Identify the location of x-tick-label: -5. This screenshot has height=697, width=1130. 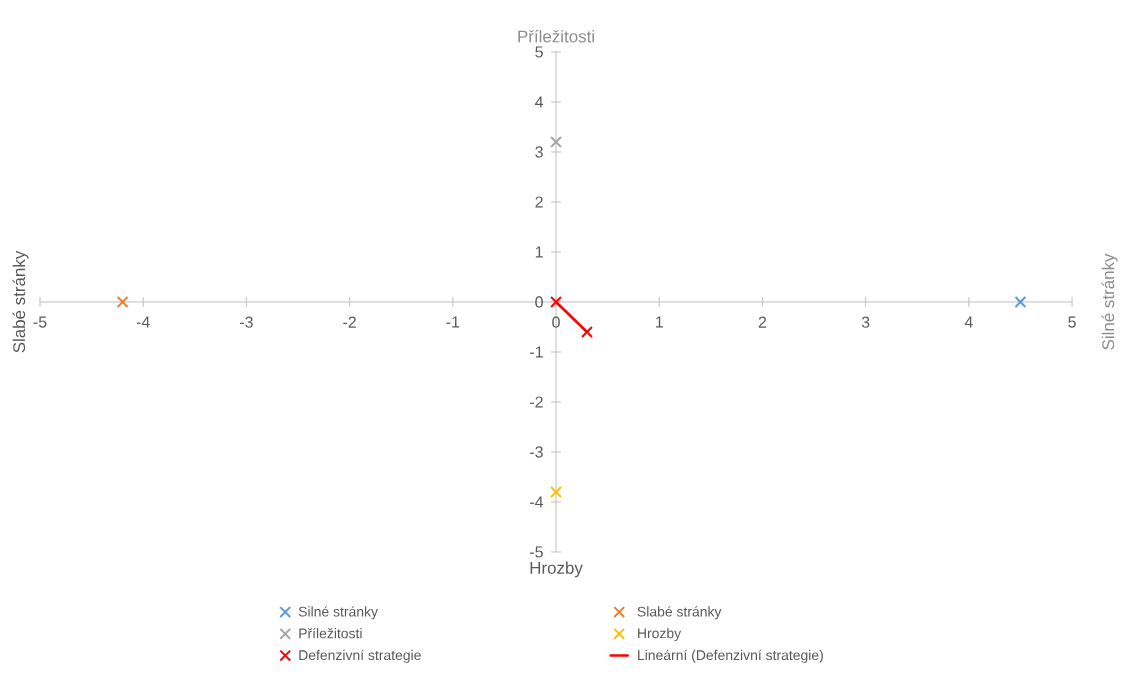
(40, 322).